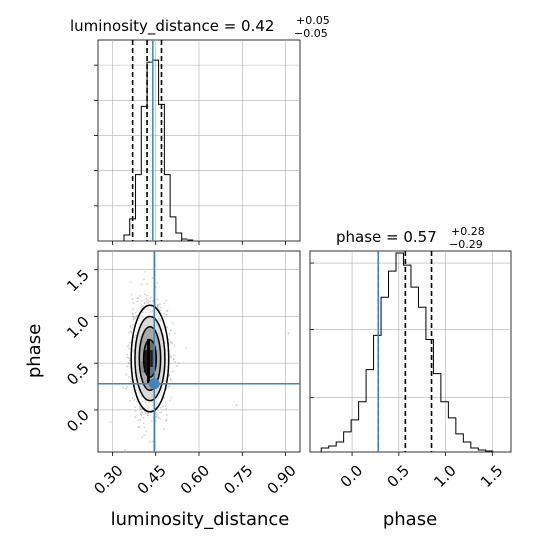  I want to click on y-tick-label: 1.0, so click(78, 328).